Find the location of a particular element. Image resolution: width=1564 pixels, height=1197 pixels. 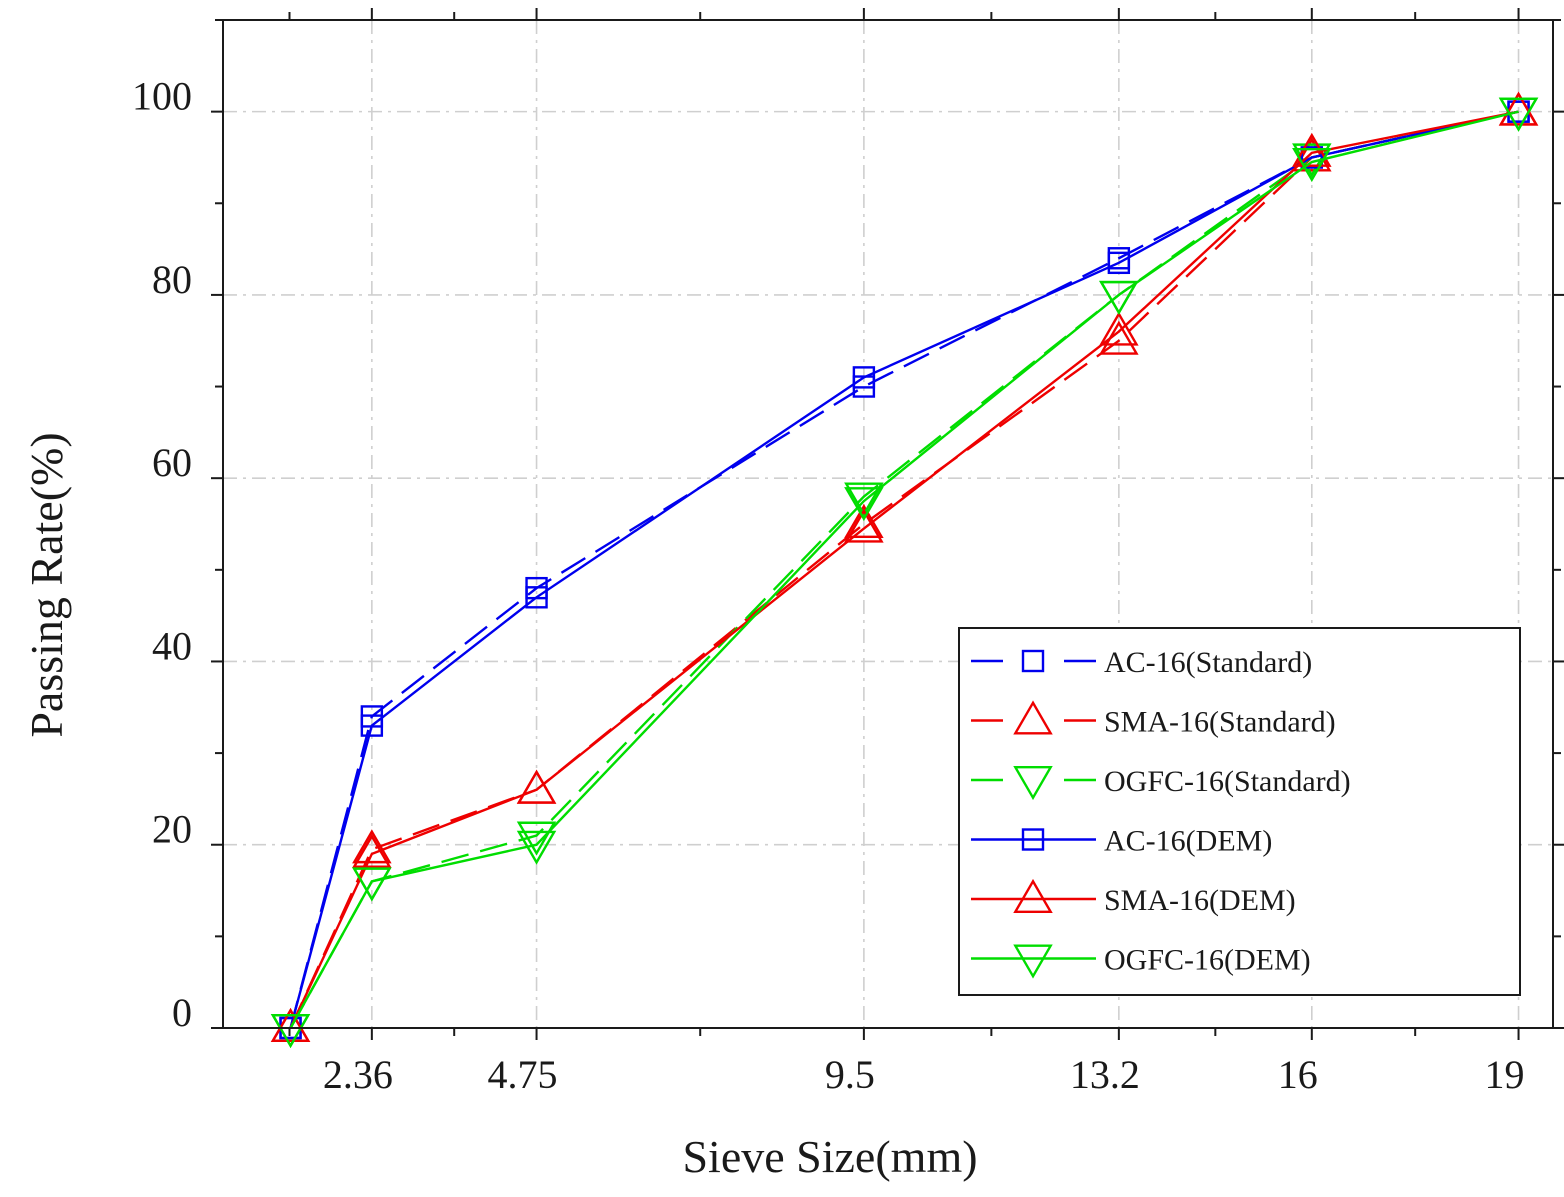

legend-entry: SMA-16(Standard) is located at coordinates (1153, 719).